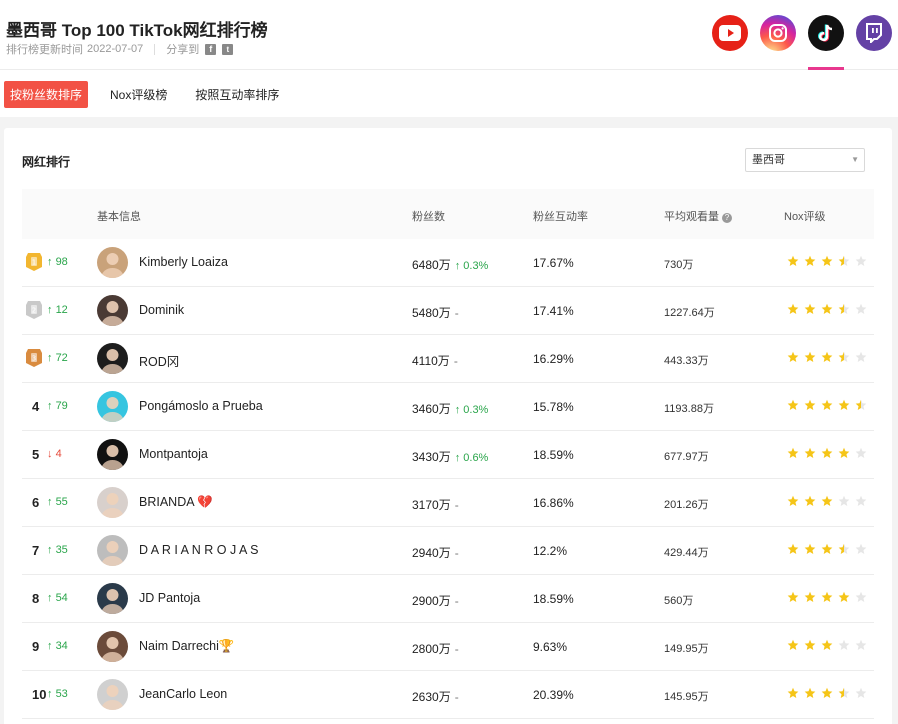 This screenshot has width=898, height=724. I want to click on avg-views: 1193.88万, so click(689, 409).